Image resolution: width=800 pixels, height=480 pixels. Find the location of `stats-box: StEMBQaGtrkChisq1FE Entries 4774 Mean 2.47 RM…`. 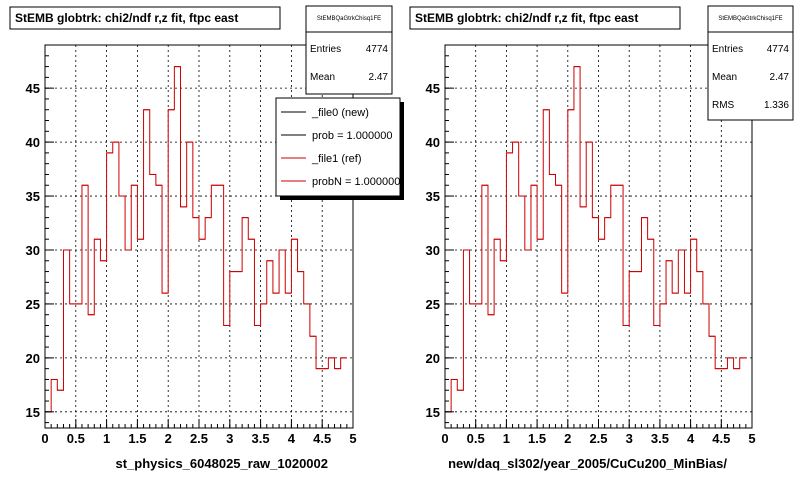

stats-box: StEMBQaGtrkChisq1FE Entries 4774 Mean 2.47 RM… is located at coordinates (750, 63).